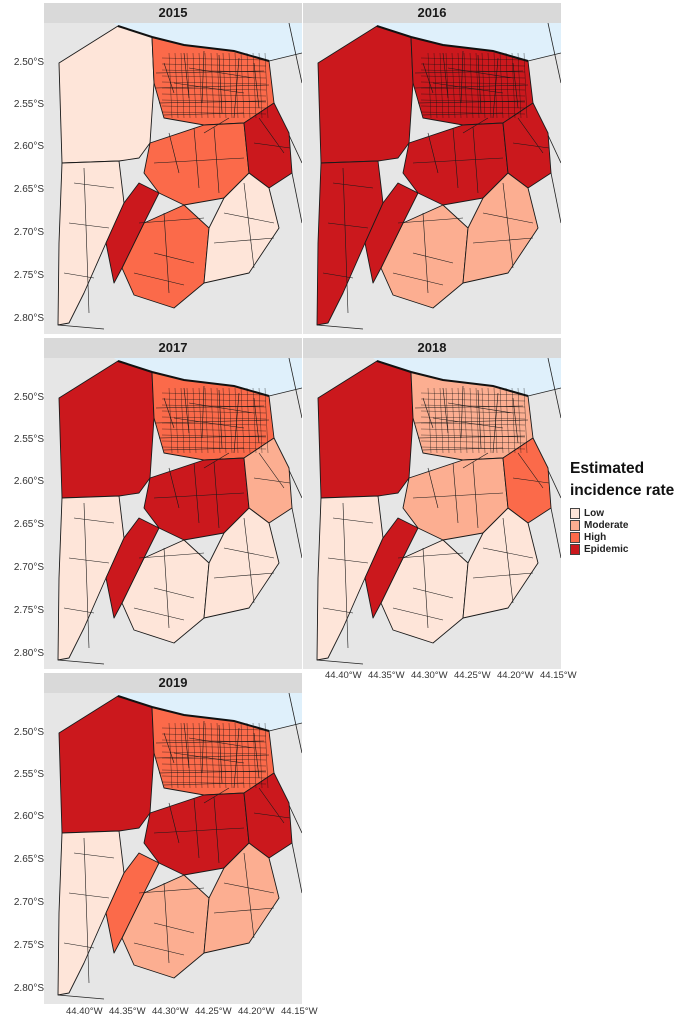 The height and width of the screenshot is (1022, 681). I want to click on map-panel-2019: 2019, so click(173, 838).